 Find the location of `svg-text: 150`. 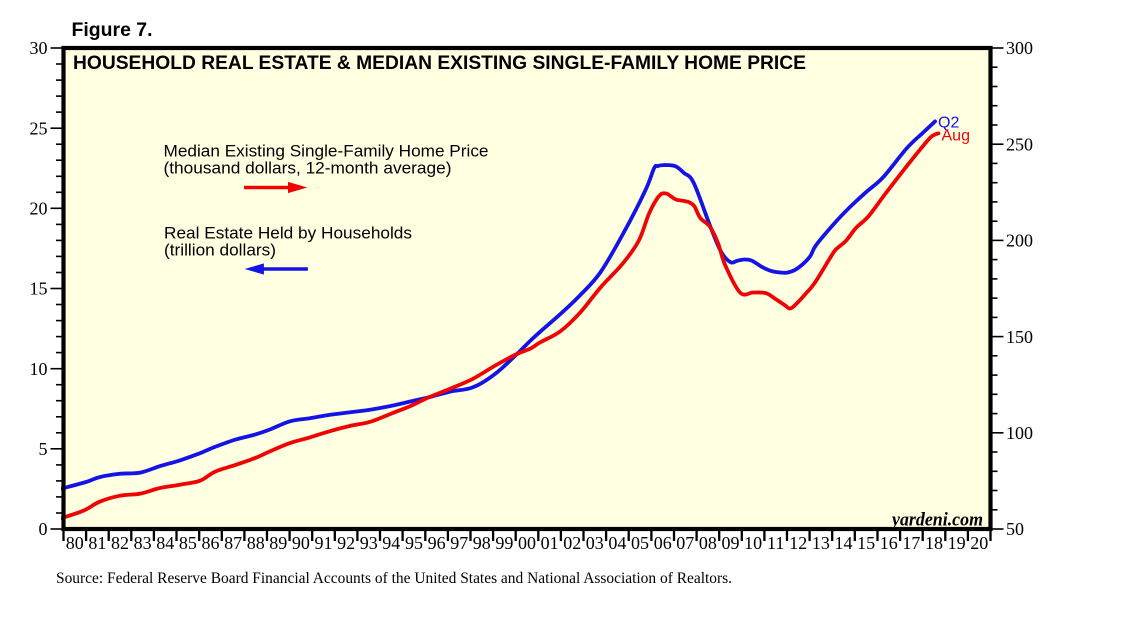

svg-text: 150 is located at coordinates (1019, 337).